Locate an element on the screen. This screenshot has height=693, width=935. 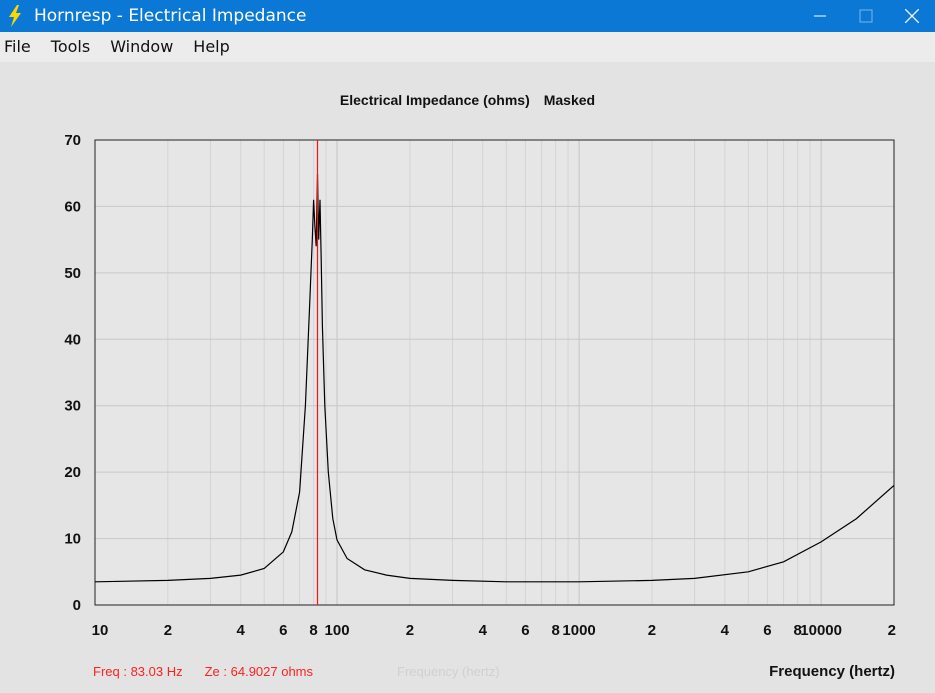
menu-tools: Tools is located at coordinates (70, 46).